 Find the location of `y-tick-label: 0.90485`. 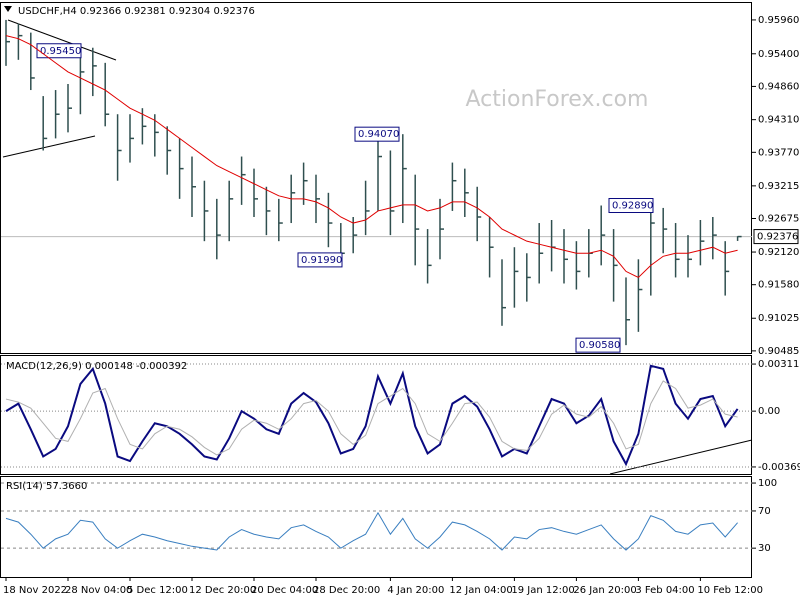

y-tick-label: 0.90485 is located at coordinates (778, 351).